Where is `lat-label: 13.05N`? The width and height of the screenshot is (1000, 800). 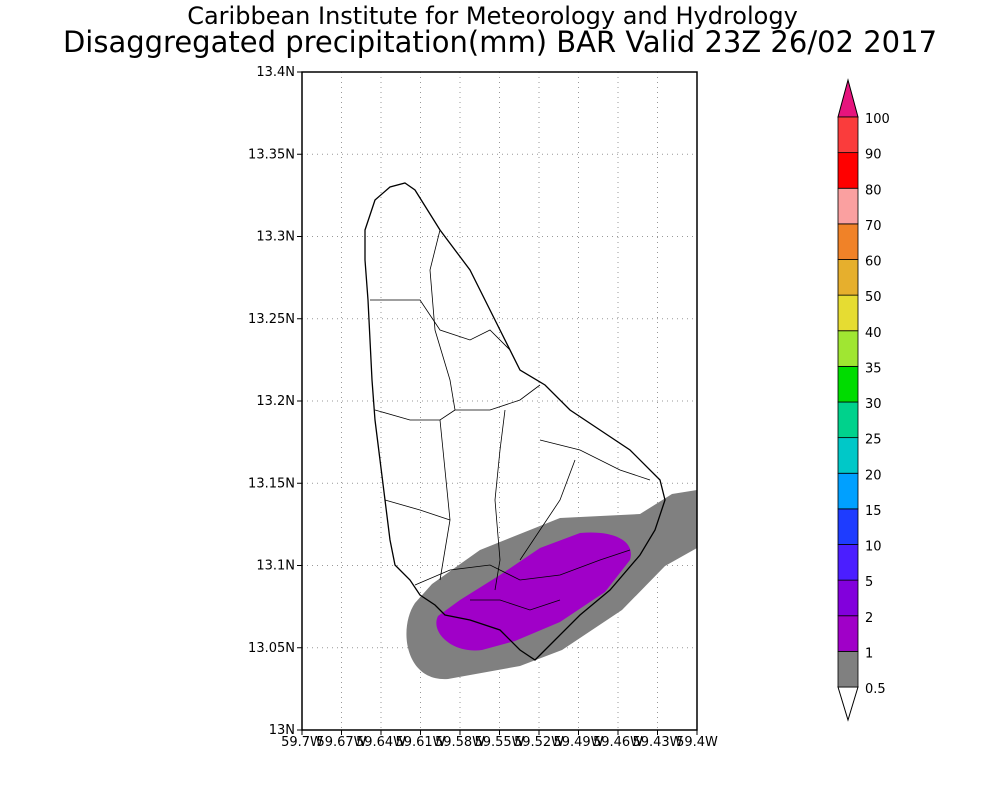
lat-label: 13.05N is located at coordinates (271, 648).